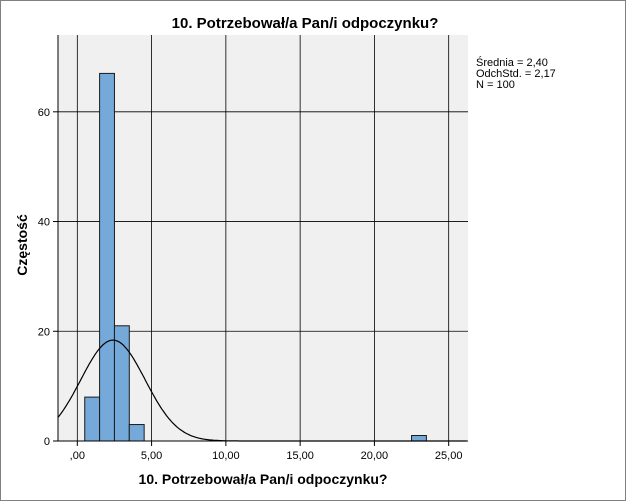 This screenshot has width=626, height=501. Describe the element at coordinates (22, 245) in the screenshot. I see `y-axis-title: Częstość` at that location.